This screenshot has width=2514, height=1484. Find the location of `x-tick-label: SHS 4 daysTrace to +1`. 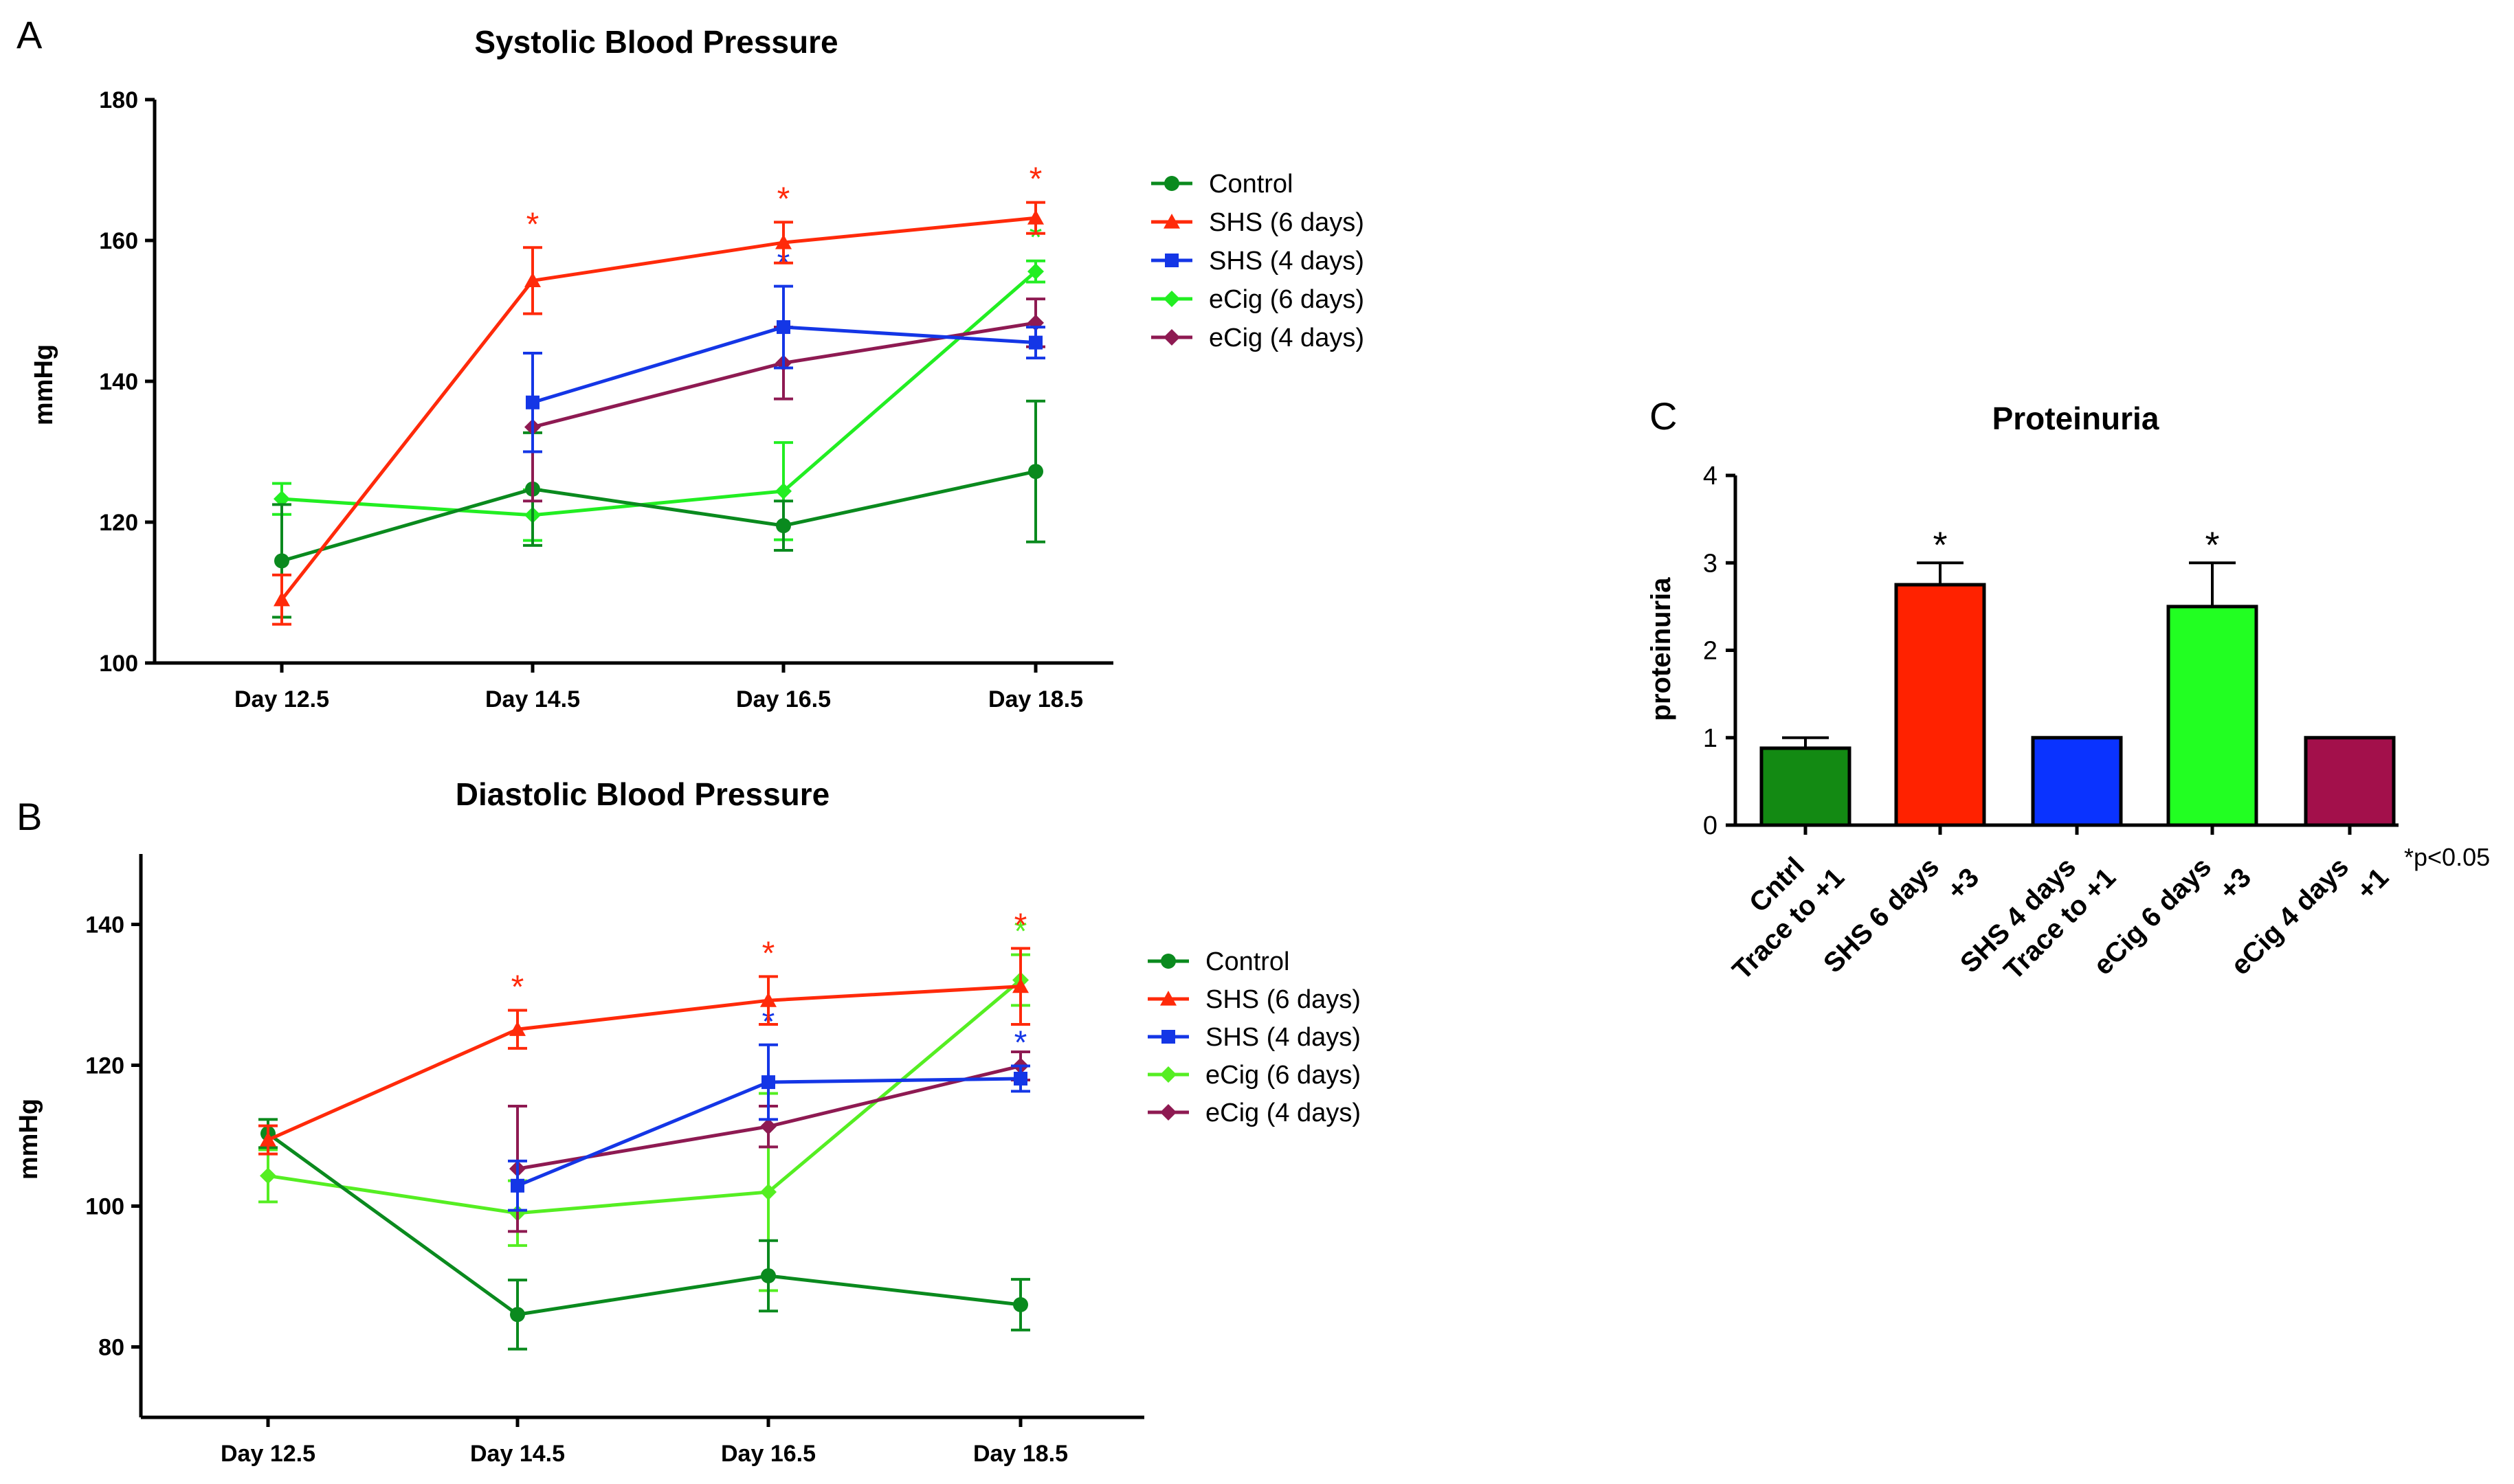

x-tick-label: SHS 4 daysTrace to +1 is located at coordinates (2038, 921).